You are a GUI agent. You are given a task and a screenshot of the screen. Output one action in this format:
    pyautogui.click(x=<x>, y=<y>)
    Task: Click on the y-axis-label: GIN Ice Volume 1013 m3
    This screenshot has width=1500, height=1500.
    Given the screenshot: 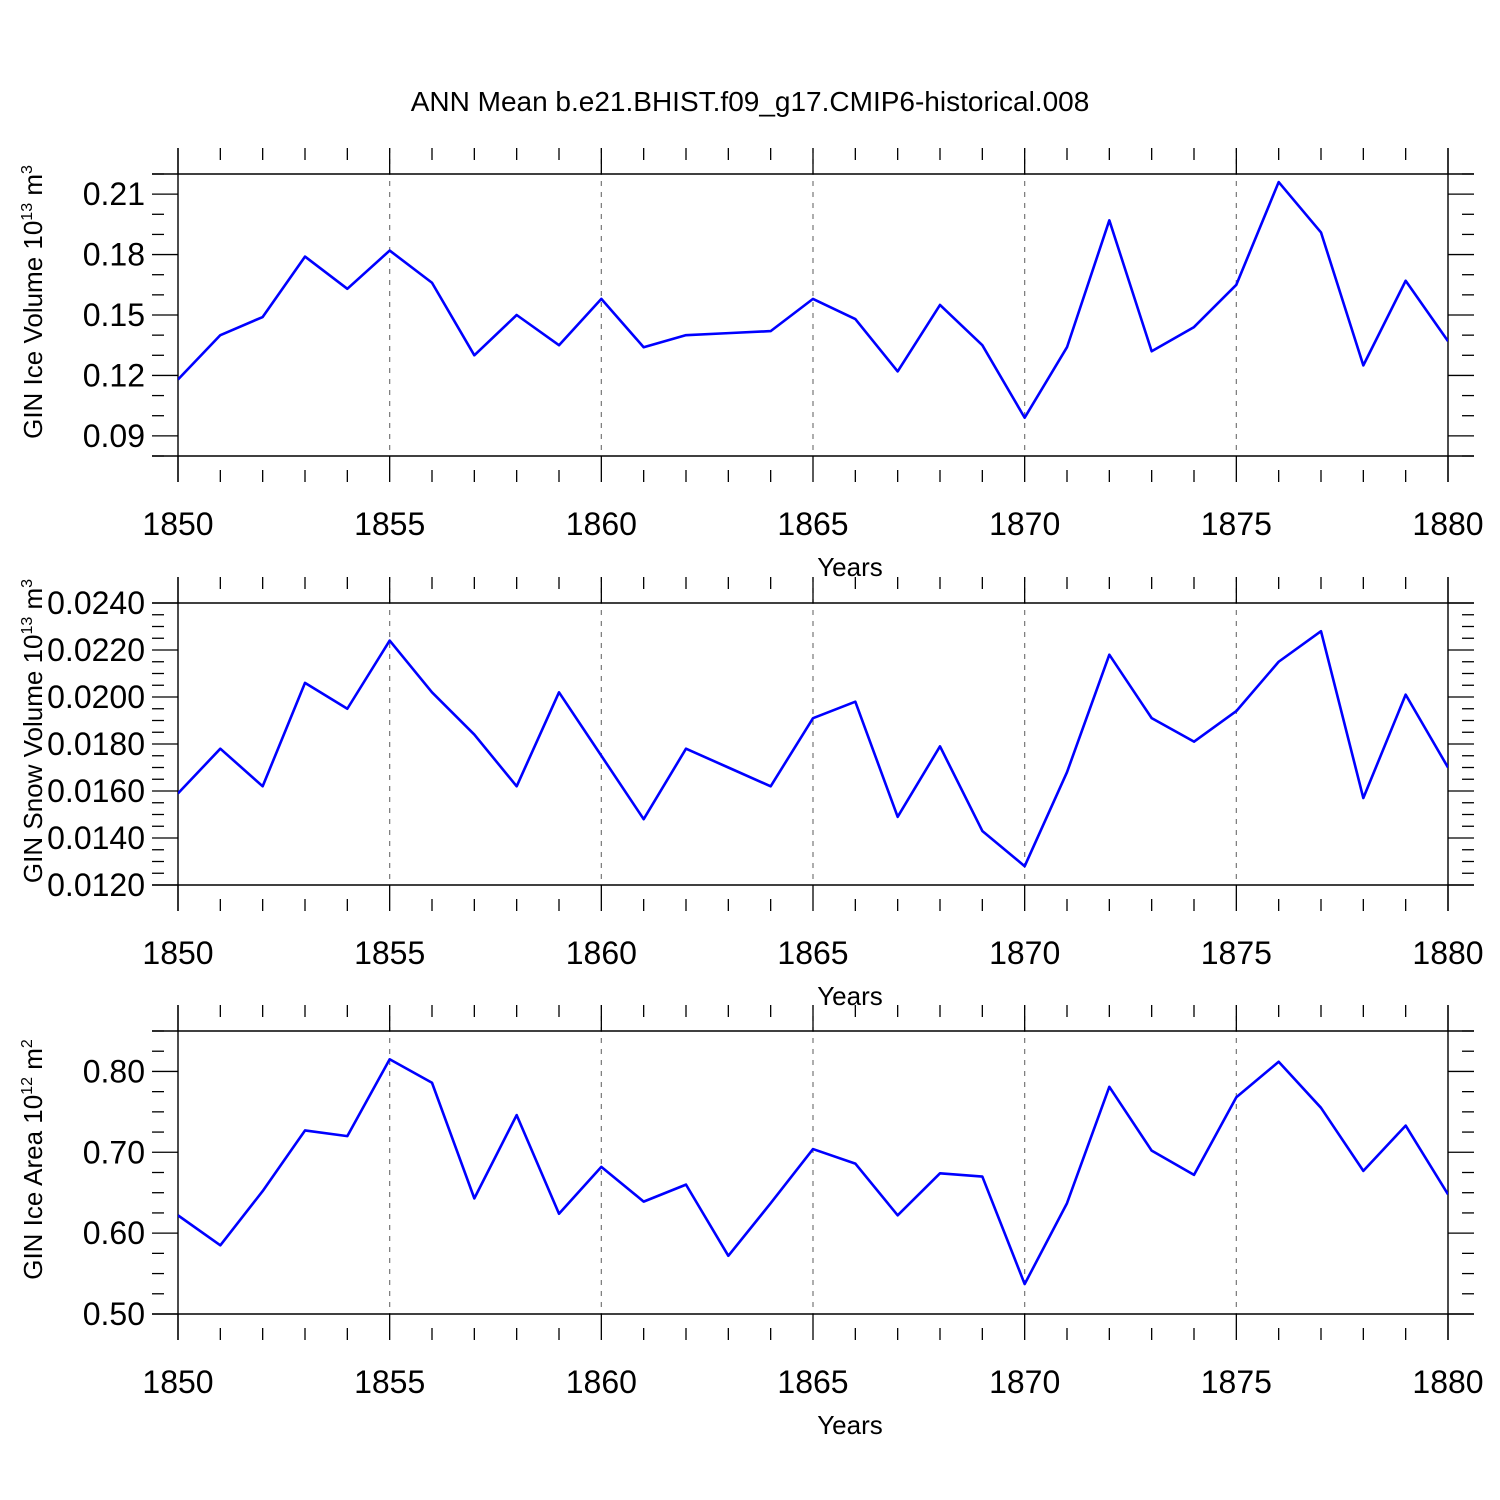 What is the action you would take?
    pyautogui.click(x=33, y=302)
    